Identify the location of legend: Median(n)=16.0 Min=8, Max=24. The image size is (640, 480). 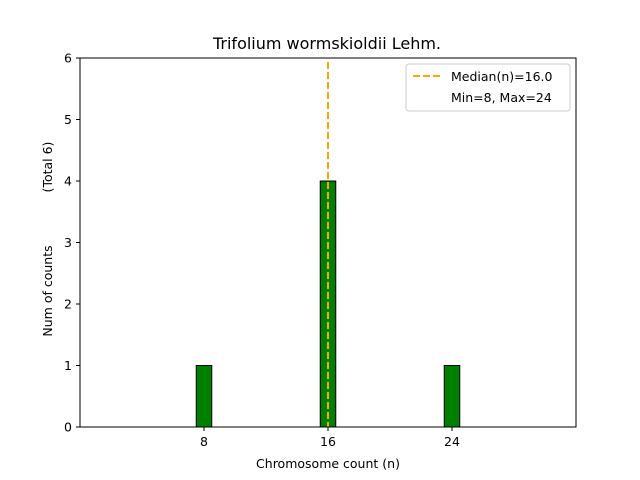
(488, 87).